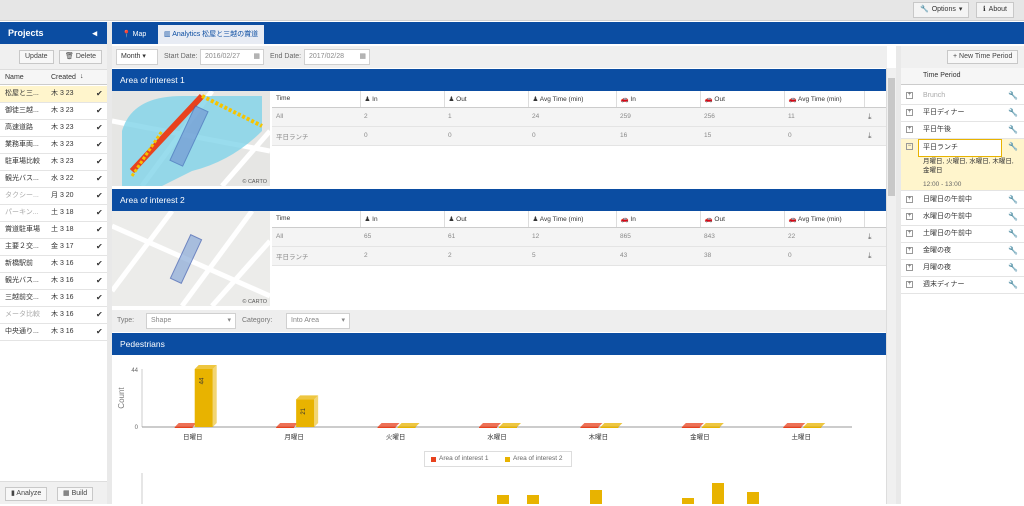 The width and height of the screenshot is (1024, 506). What do you see at coordinates (53, 332) in the screenshot?
I see `project-row: 中央通り... 木 3 16 ✔` at bounding box center [53, 332].